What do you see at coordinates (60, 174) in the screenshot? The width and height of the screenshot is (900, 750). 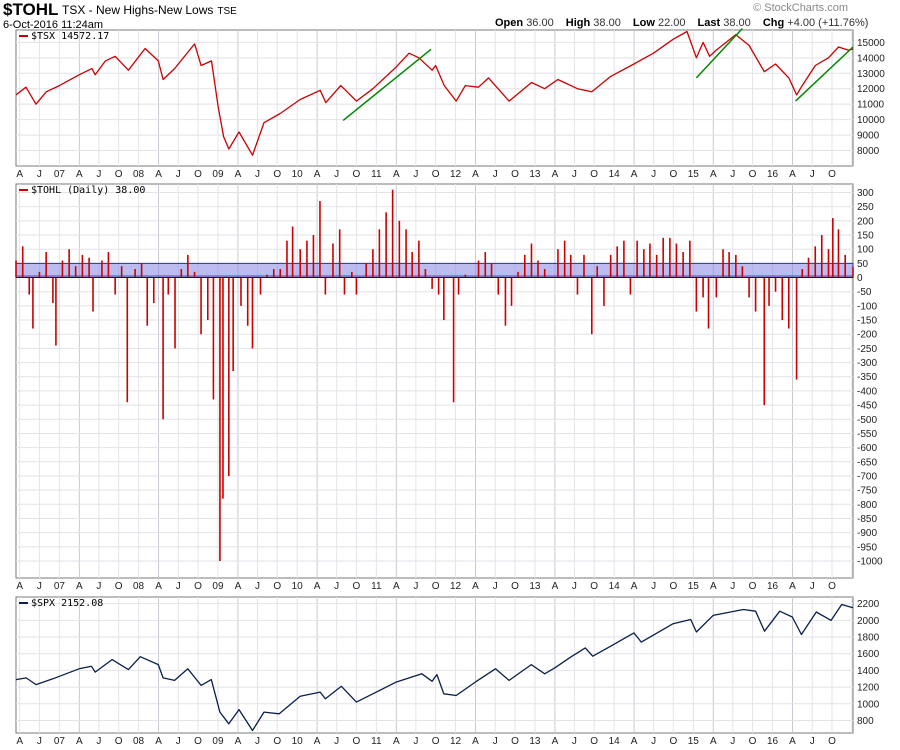 I see `x-tick-label: 07` at bounding box center [60, 174].